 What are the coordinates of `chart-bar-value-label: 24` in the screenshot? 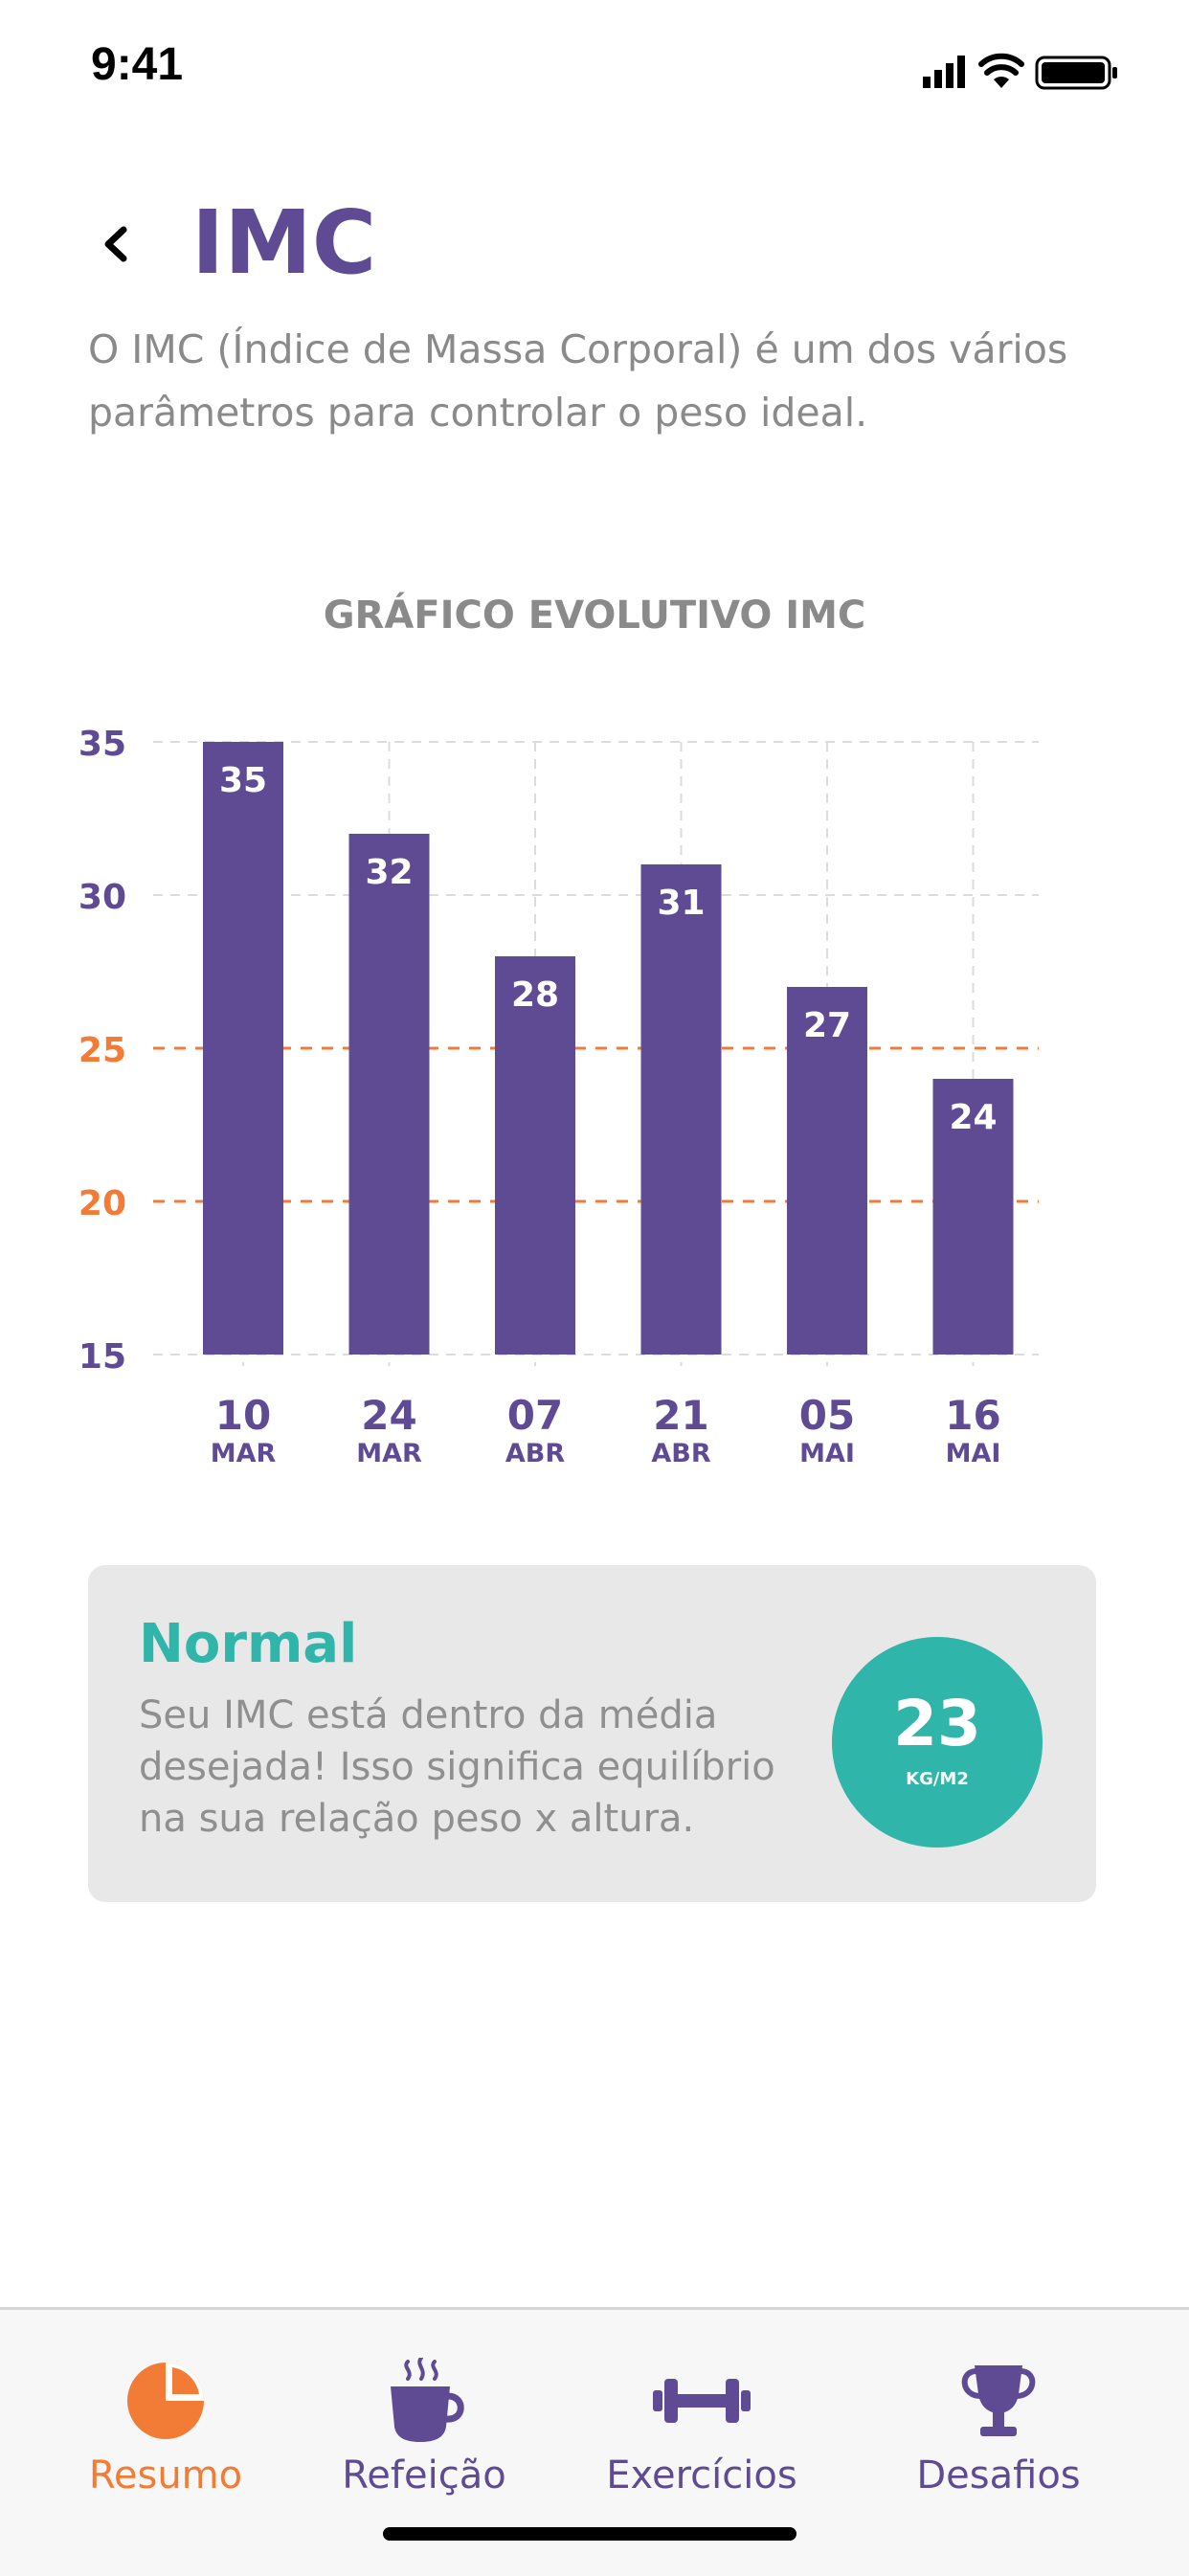 It's located at (973, 1117).